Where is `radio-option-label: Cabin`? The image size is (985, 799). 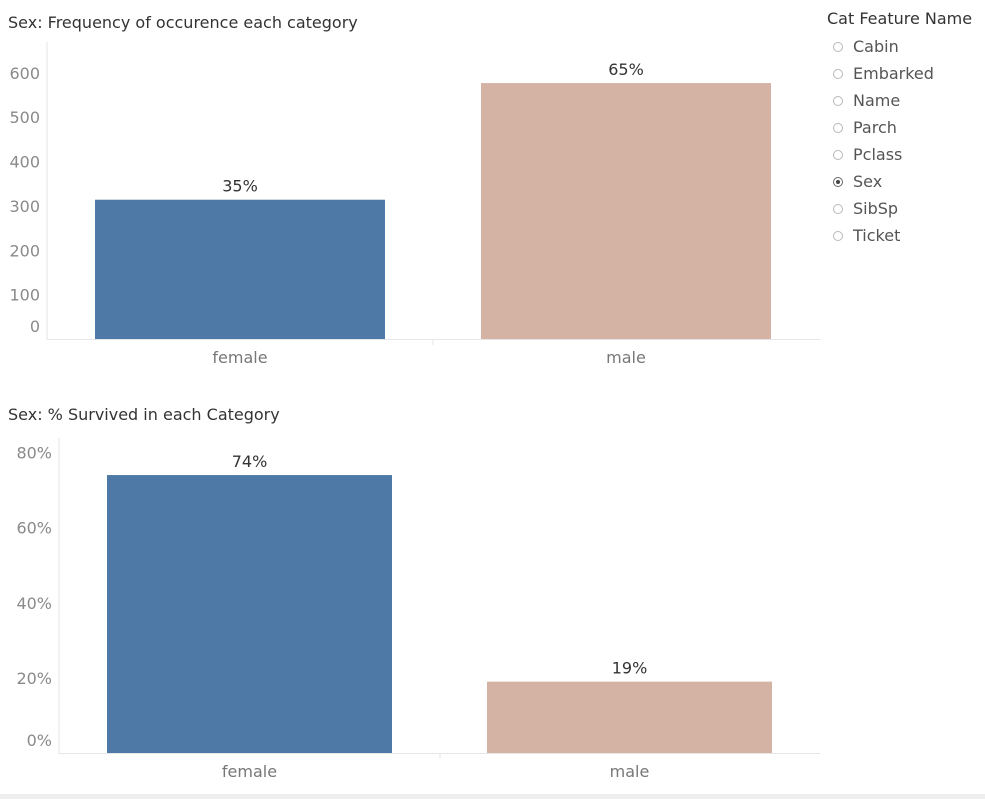 radio-option-label: Cabin is located at coordinates (876, 46).